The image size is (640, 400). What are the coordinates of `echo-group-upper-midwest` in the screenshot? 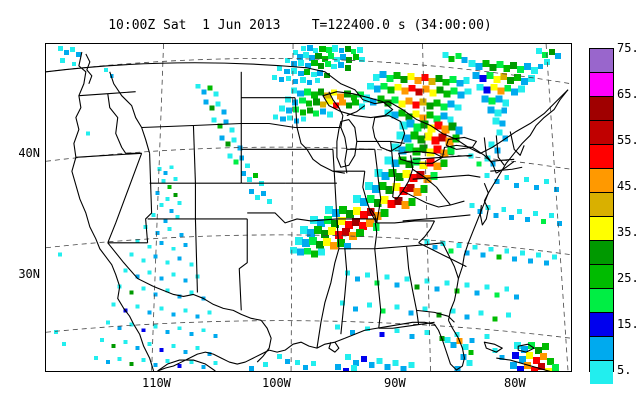 It's located at (321, 105).